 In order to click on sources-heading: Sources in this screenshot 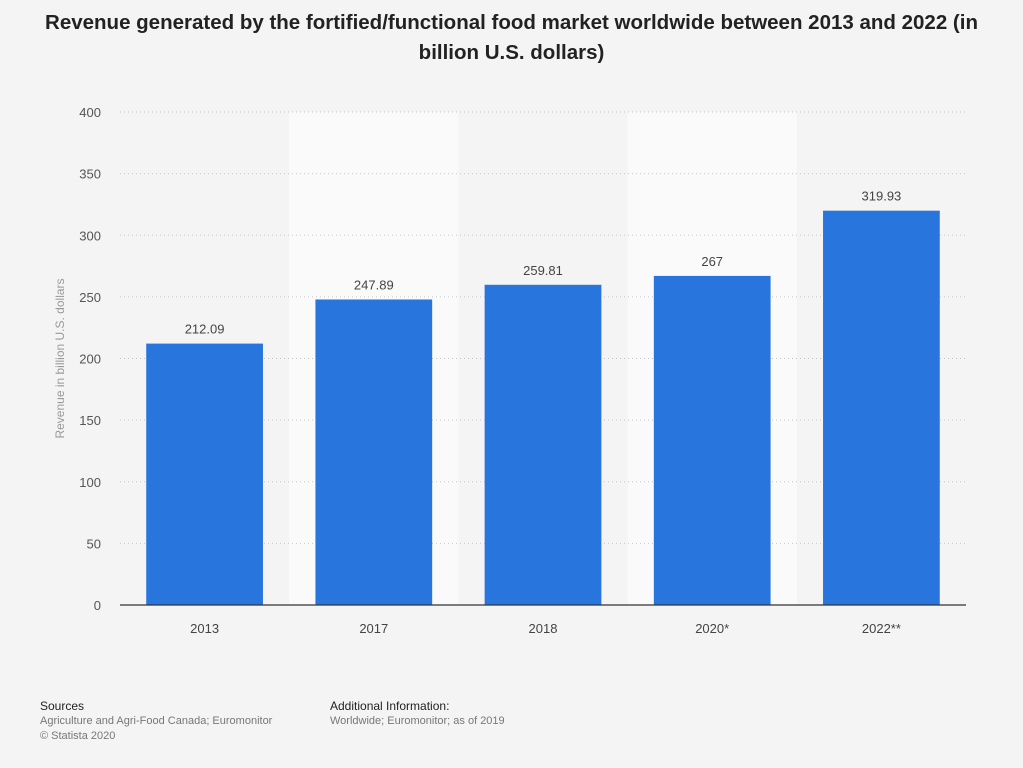, I will do `click(62, 706)`.